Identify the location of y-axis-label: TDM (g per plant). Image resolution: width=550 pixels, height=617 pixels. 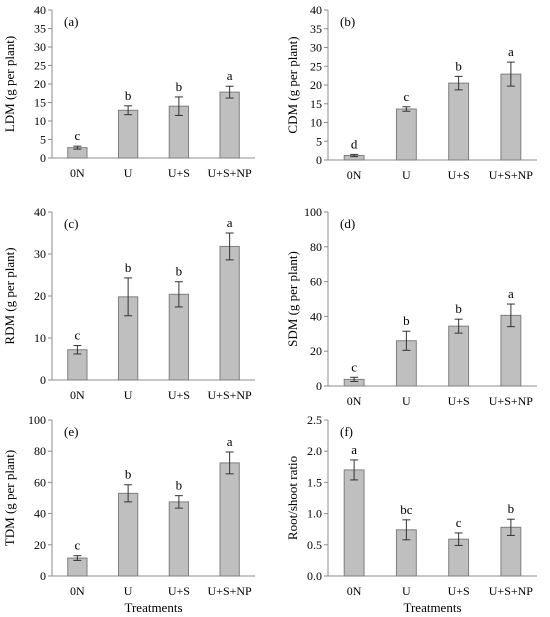
(9, 498).